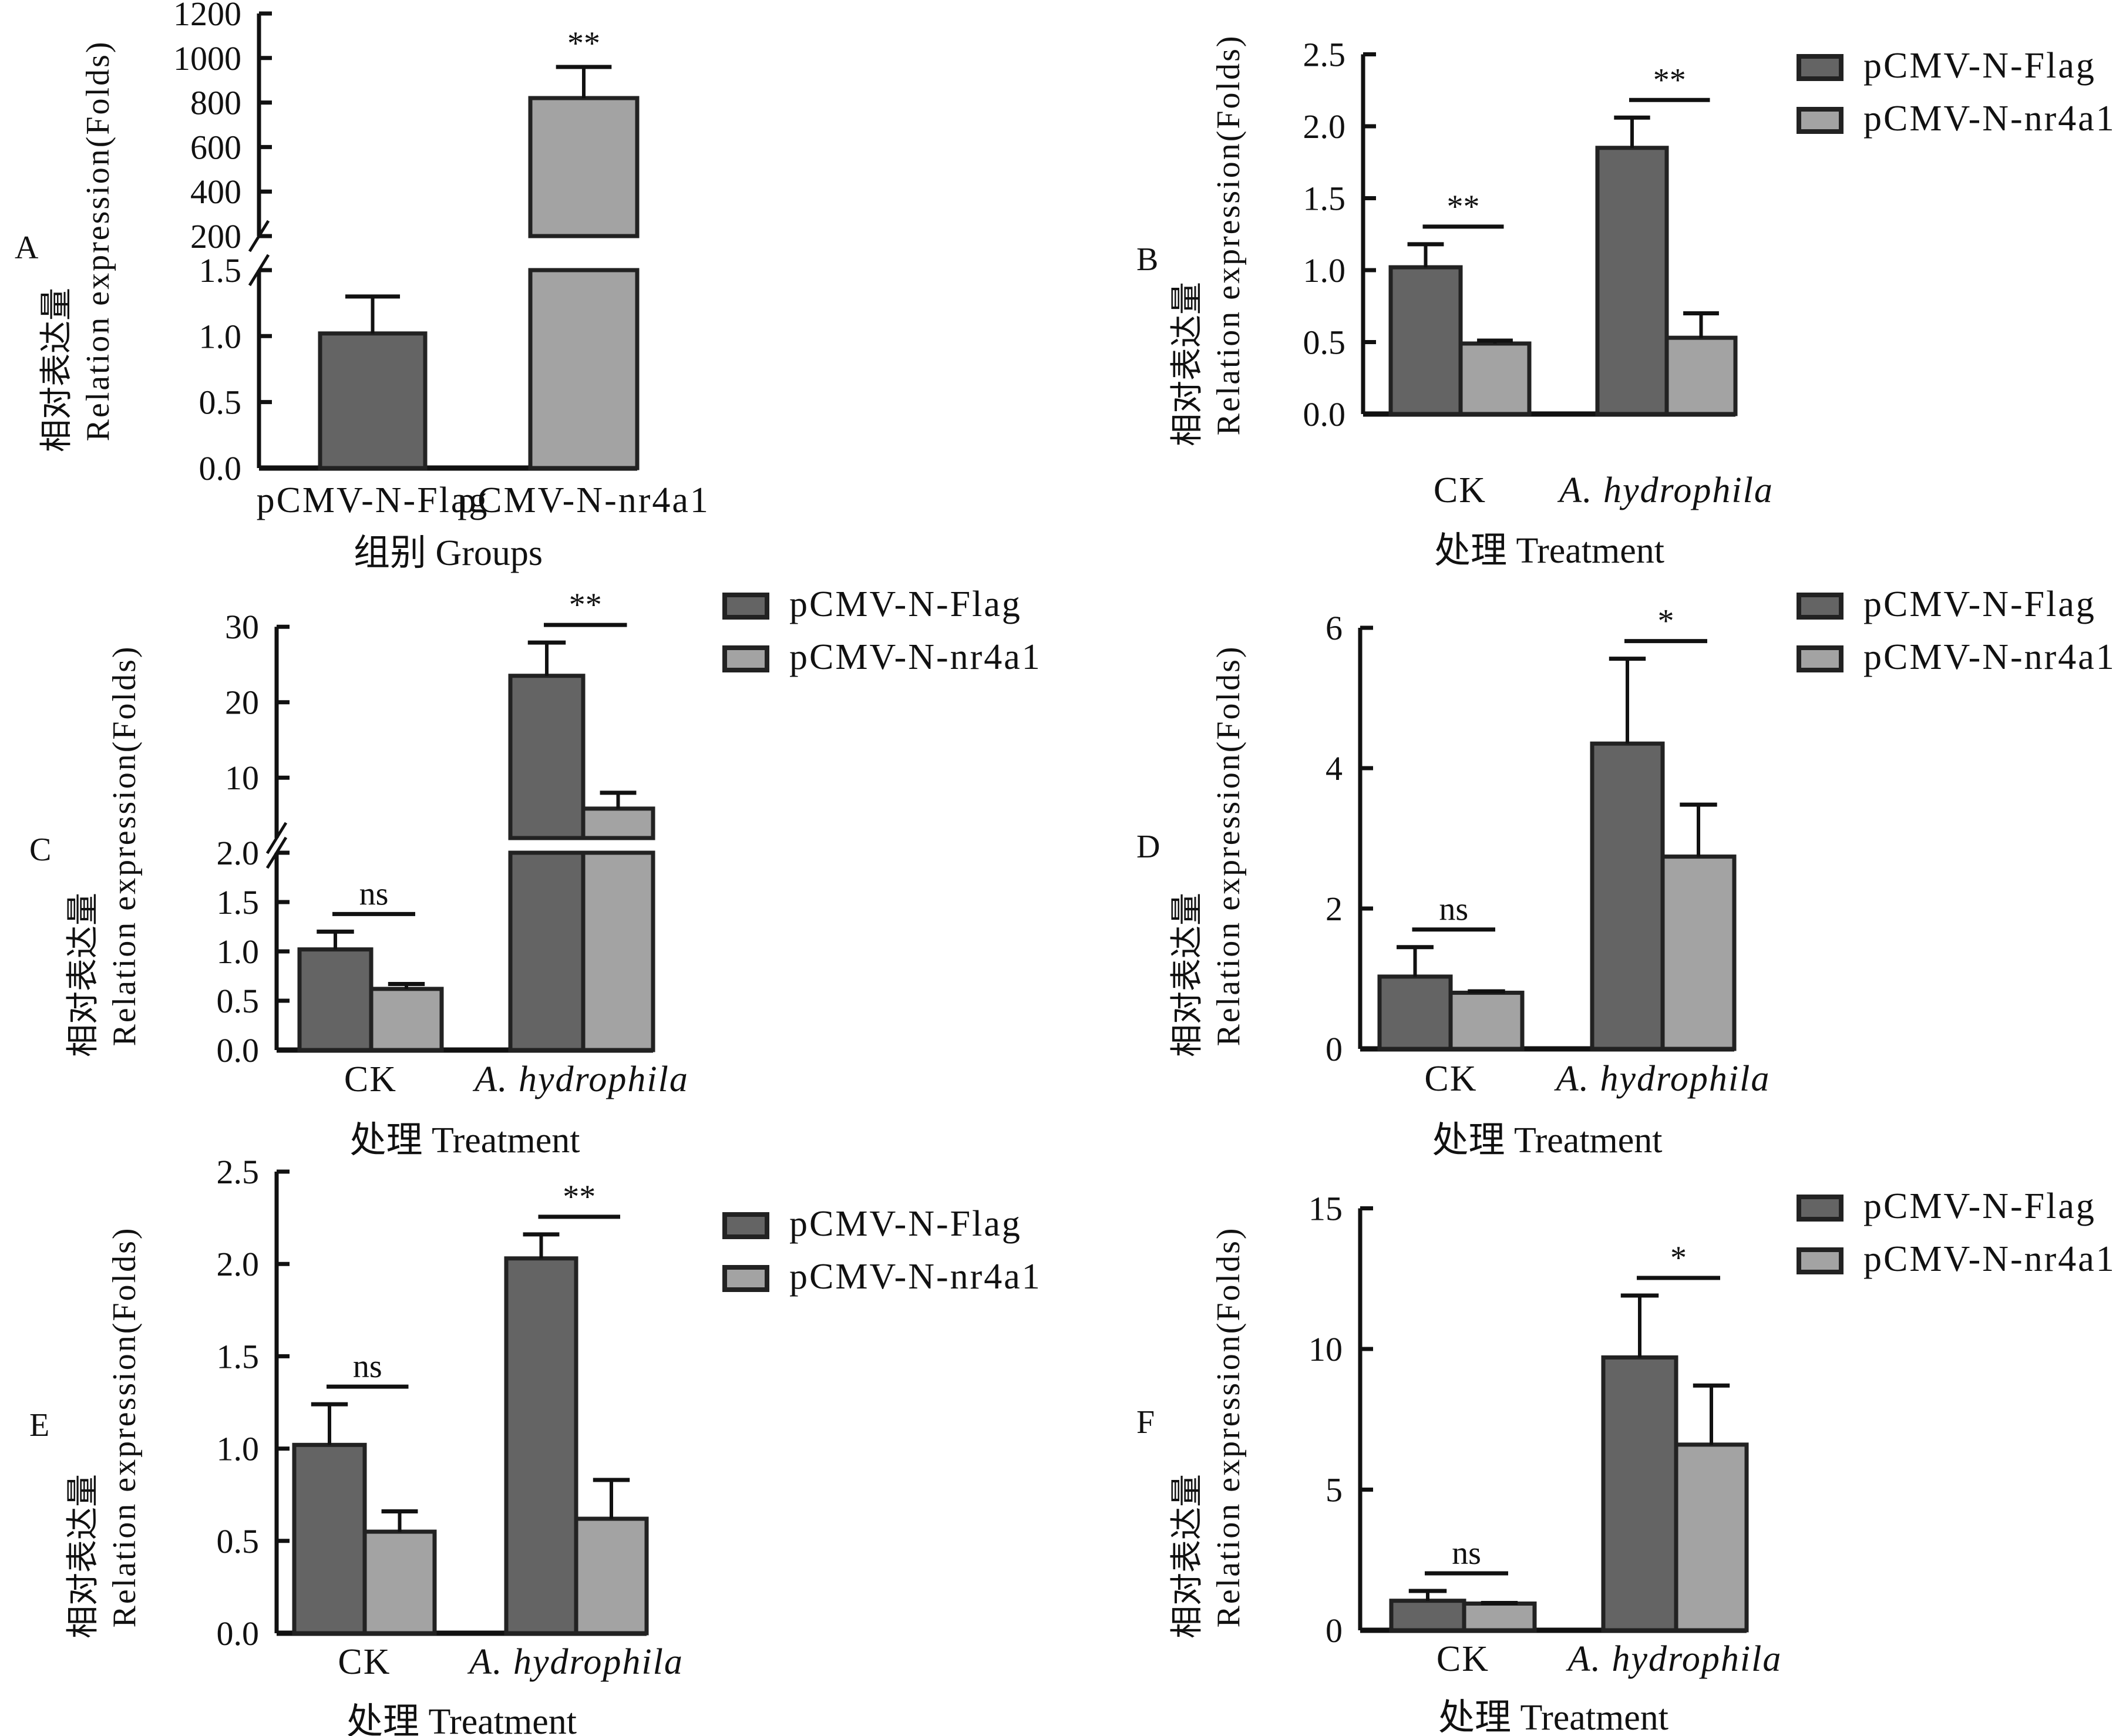 The width and height of the screenshot is (2116, 1736). I want to click on y-tick-label: 600, so click(215, 147).